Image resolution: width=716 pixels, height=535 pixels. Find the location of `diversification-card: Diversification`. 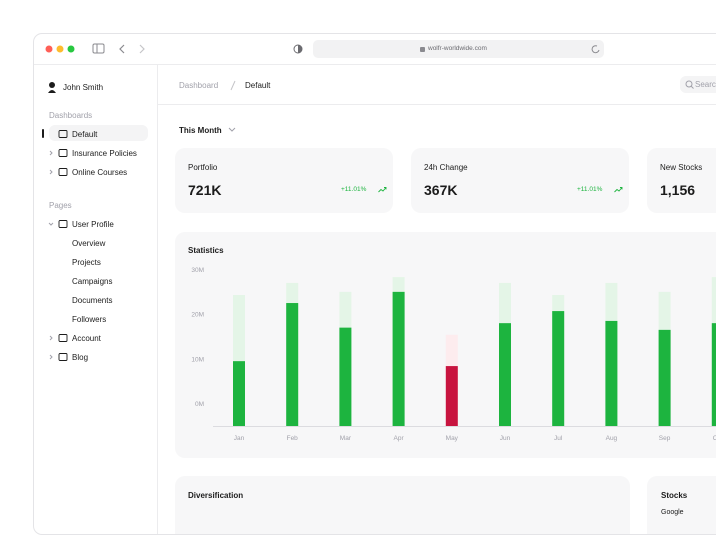

diversification-card: Diversification is located at coordinates (402, 505).